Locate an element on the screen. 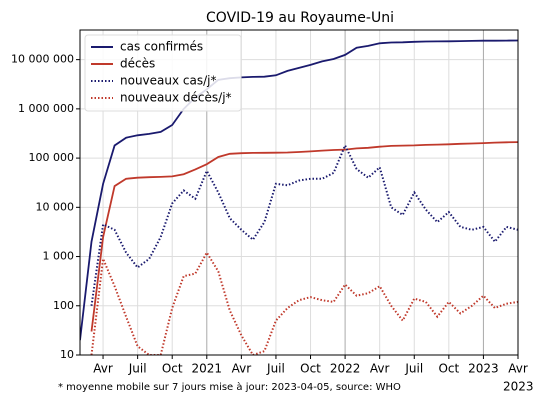  y-tick-label: 100 000 is located at coordinates (52, 157).